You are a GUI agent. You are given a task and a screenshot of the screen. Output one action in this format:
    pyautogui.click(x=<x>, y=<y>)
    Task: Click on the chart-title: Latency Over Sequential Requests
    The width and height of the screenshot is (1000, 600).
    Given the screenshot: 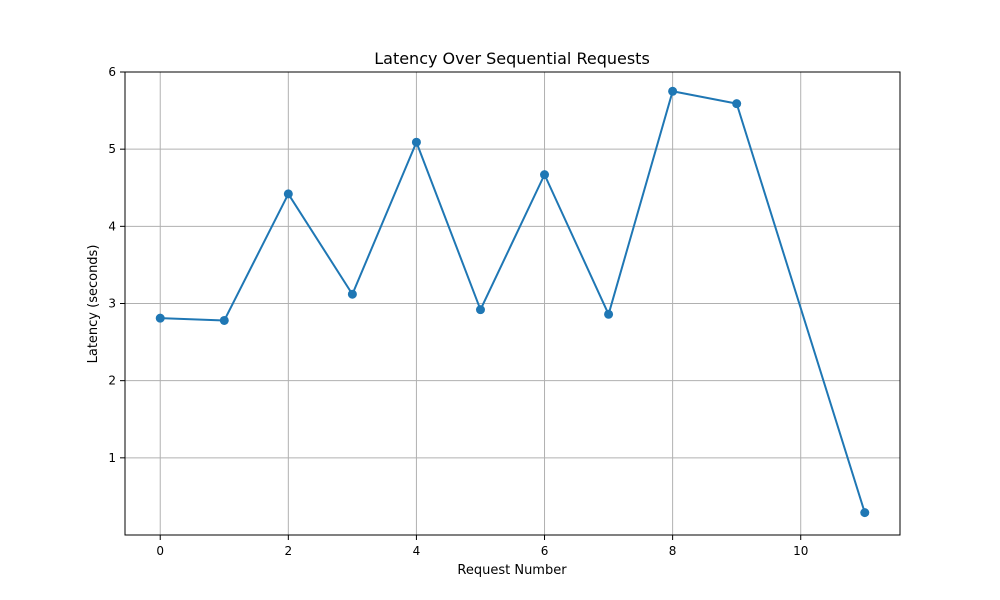 What is the action you would take?
    pyautogui.click(x=512, y=58)
    